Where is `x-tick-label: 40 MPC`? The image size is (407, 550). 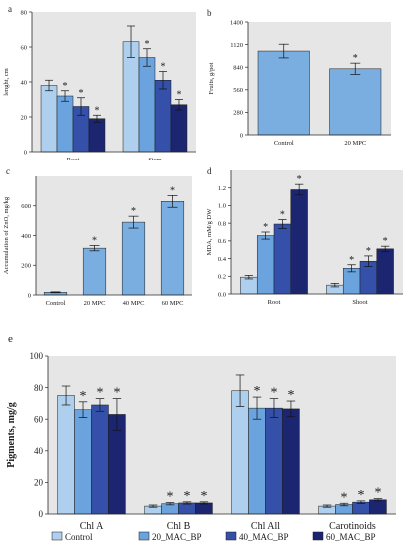 x-tick-label: 40 MPC is located at coordinates (134, 303).